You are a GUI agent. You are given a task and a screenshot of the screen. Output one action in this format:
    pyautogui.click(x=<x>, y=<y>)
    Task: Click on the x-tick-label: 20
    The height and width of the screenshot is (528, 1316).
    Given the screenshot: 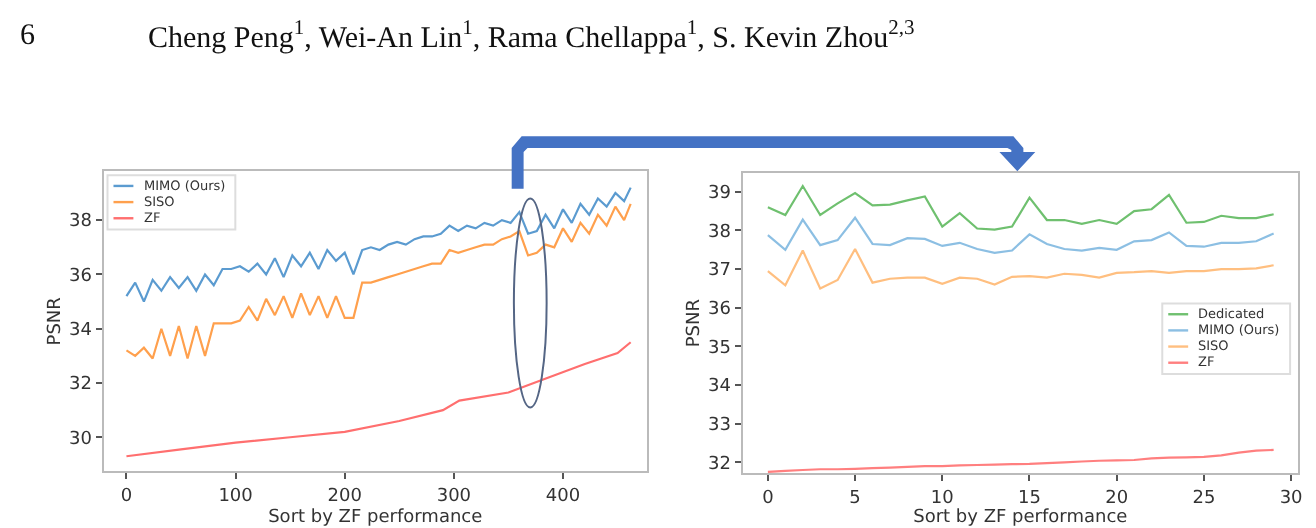 What is the action you would take?
    pyautogui.click(x=1117, y=498)
    